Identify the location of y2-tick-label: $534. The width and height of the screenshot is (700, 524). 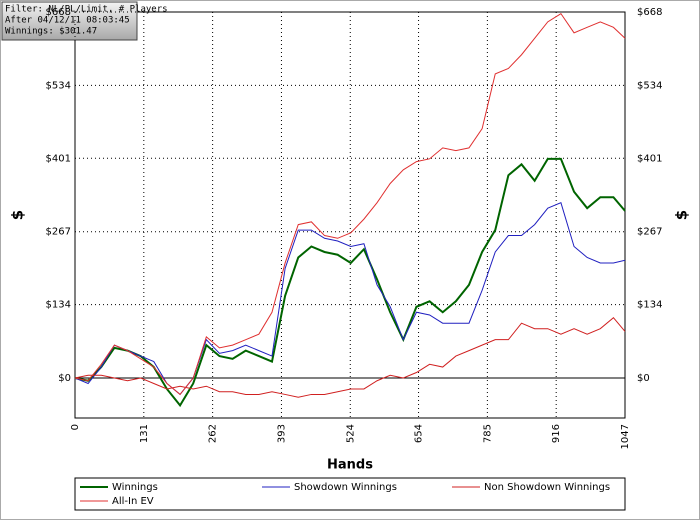
(649, 85).